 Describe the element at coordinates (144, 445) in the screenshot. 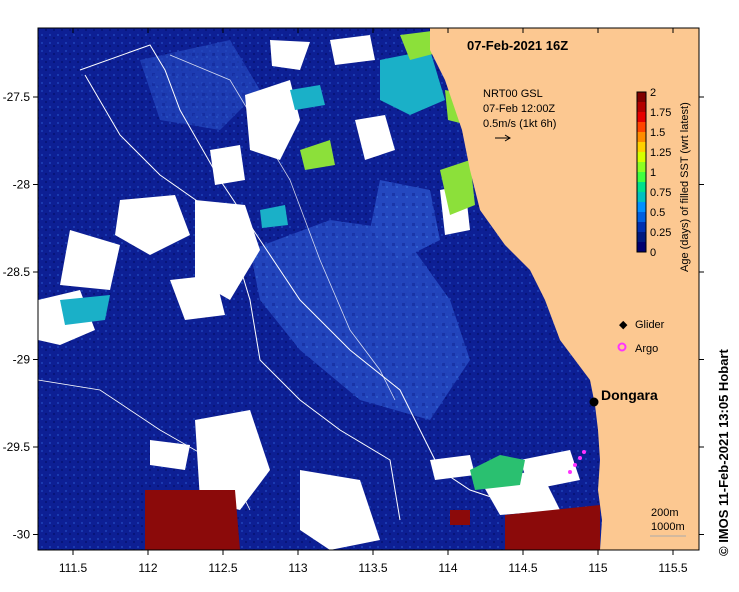

I see `contour-south` at that location.